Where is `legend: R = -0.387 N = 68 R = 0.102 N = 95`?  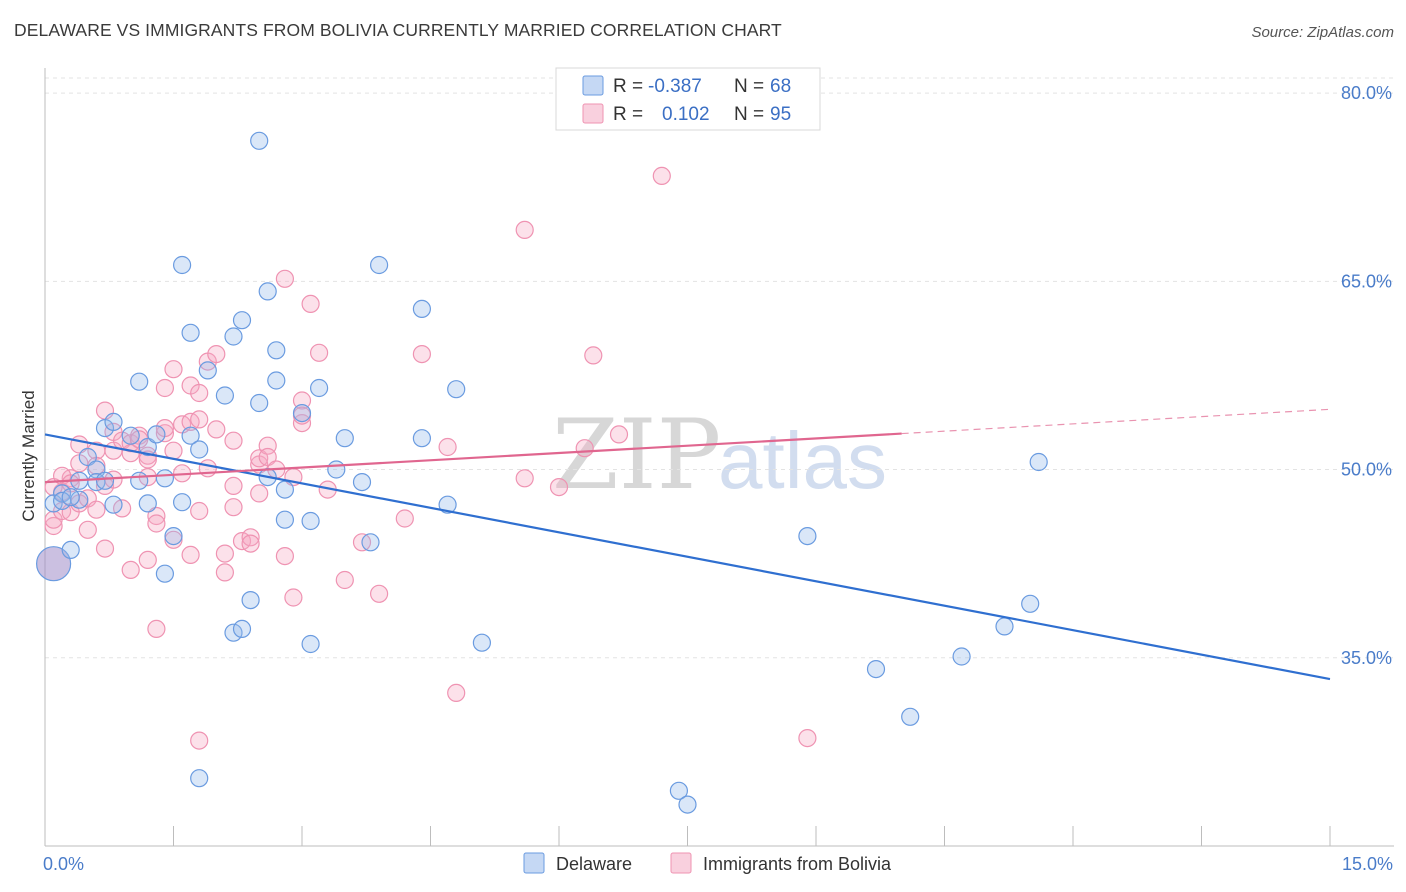
legend: R = -0.387 N = 68 R = 0.102 N = 95 is located at coordinates (688, 99).